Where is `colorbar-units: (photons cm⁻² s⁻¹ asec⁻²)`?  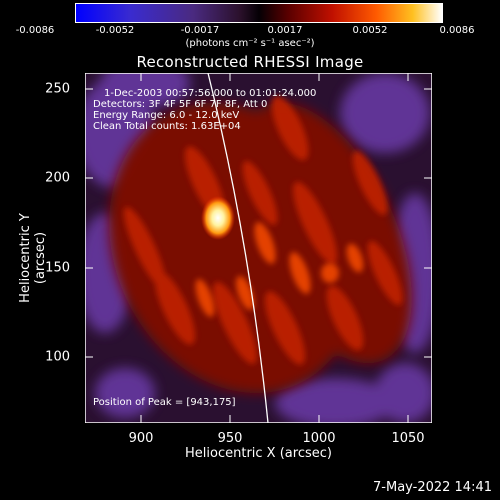 colorbar-units: (photons cm⁻² s⁻¹ asec⁻²) is located at coordinates (250, 43).